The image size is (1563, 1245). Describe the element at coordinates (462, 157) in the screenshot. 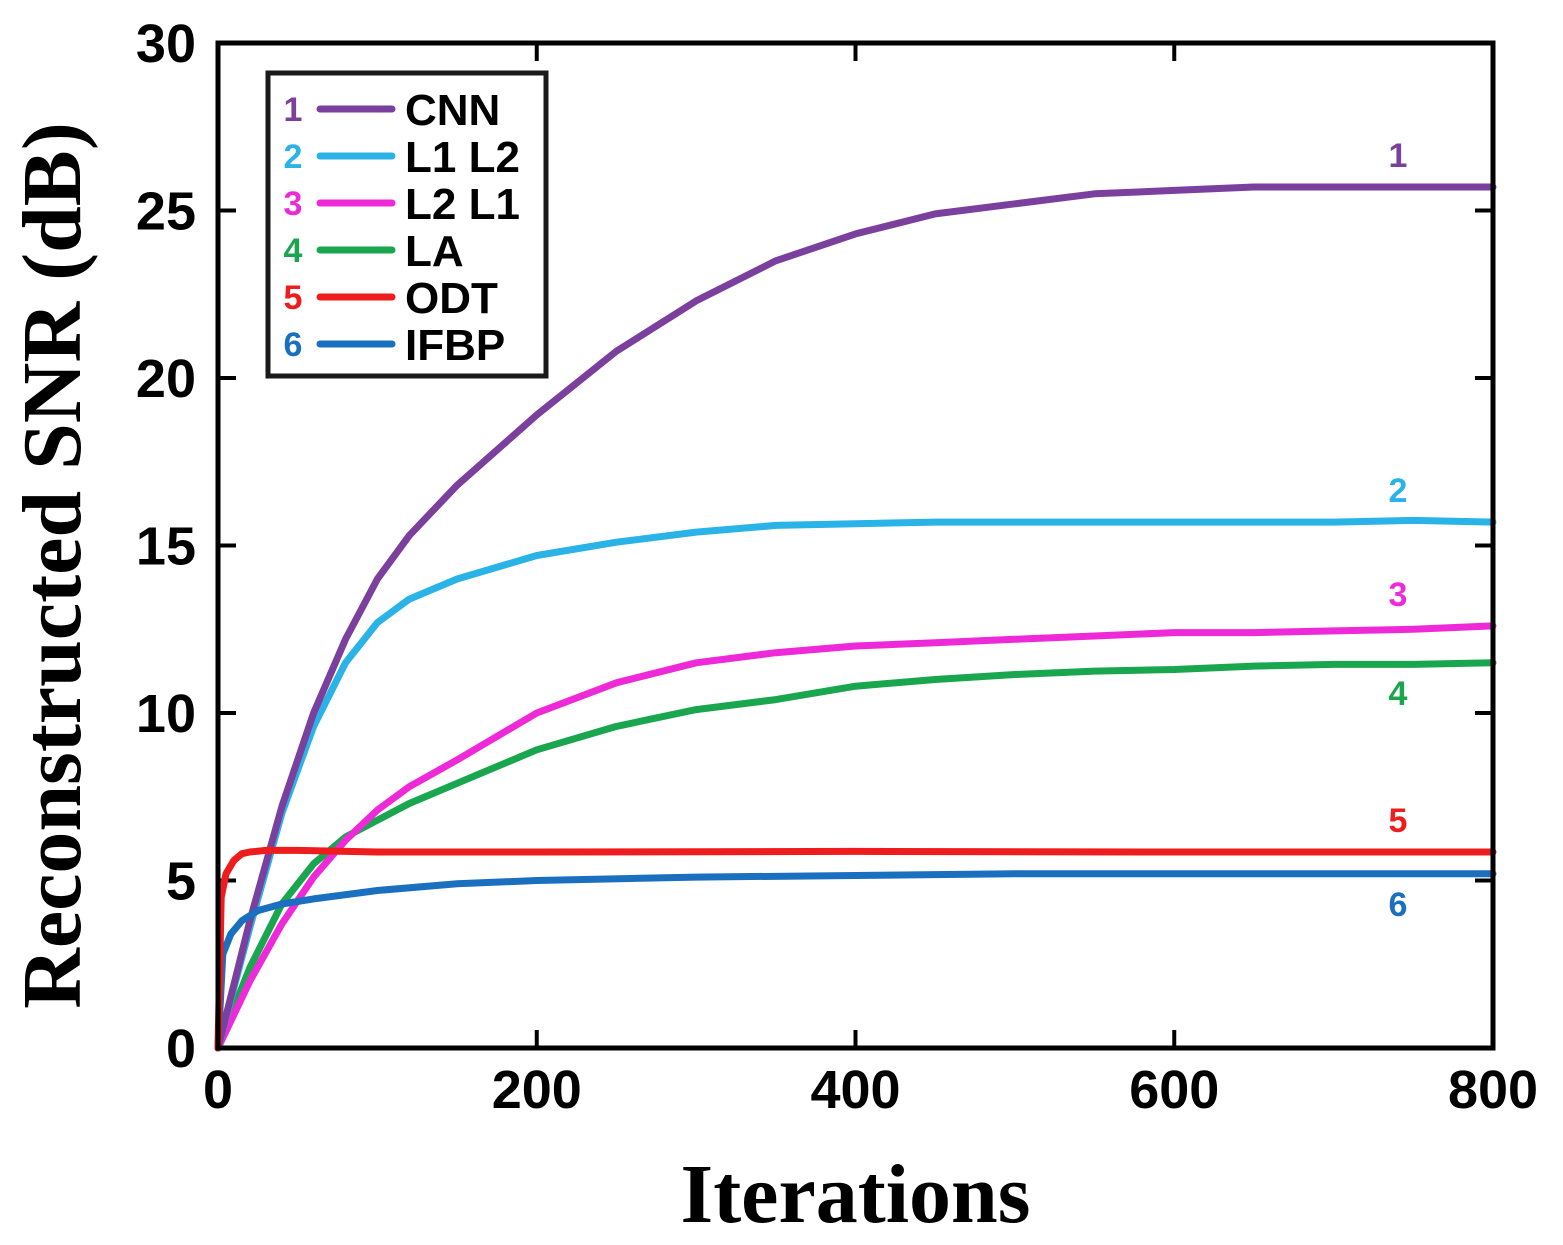

I see `legend-label: L1 L2` at that location.